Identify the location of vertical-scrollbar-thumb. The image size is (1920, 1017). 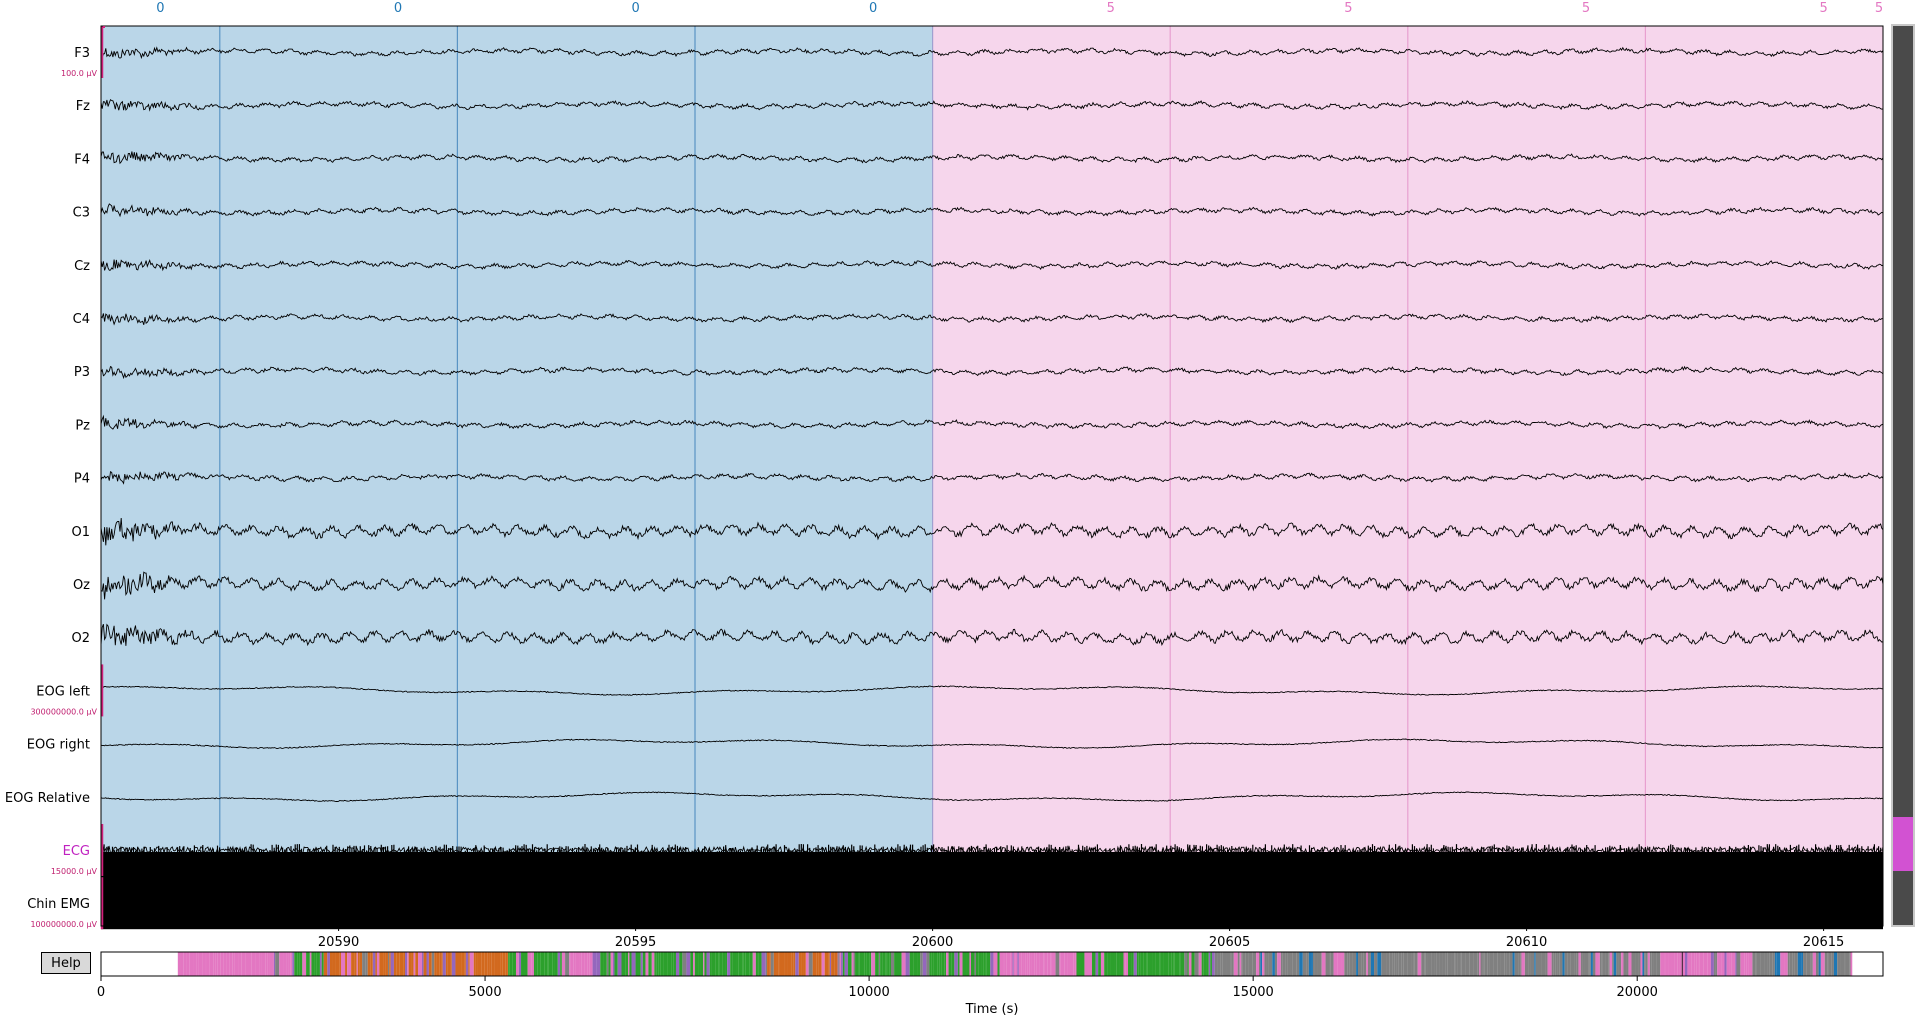
(1903, 844).